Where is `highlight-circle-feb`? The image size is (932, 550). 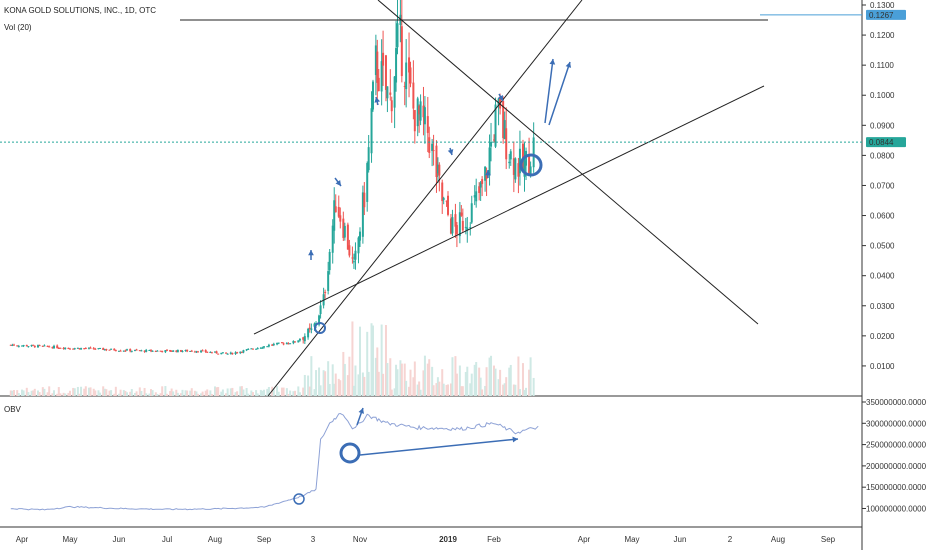
highlight-circle-feb is located at coordinates (531, 165).